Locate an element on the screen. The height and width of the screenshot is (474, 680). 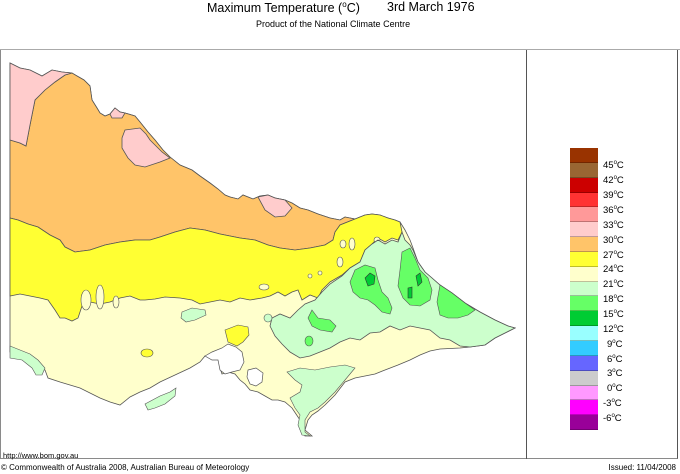
legend-label: 3oC is located at coordinates (615, 374).